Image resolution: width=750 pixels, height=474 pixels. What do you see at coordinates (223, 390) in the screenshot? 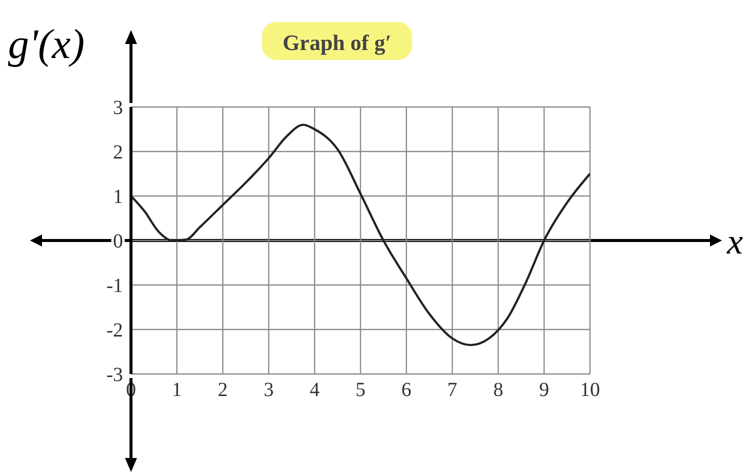
I see `x-tick-label: 2` at bounding box center [223, 390].